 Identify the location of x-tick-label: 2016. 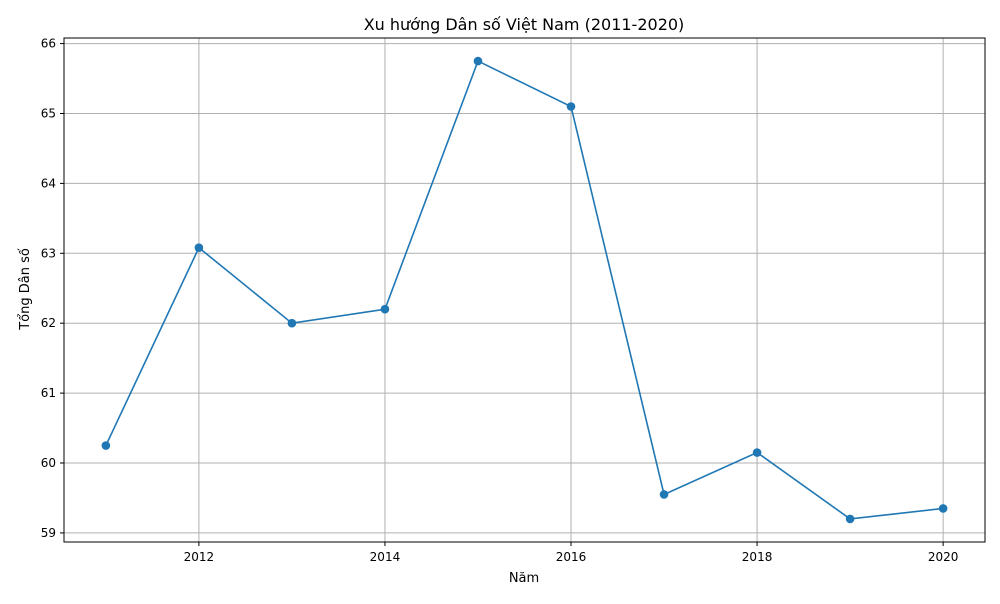
(571, 557).